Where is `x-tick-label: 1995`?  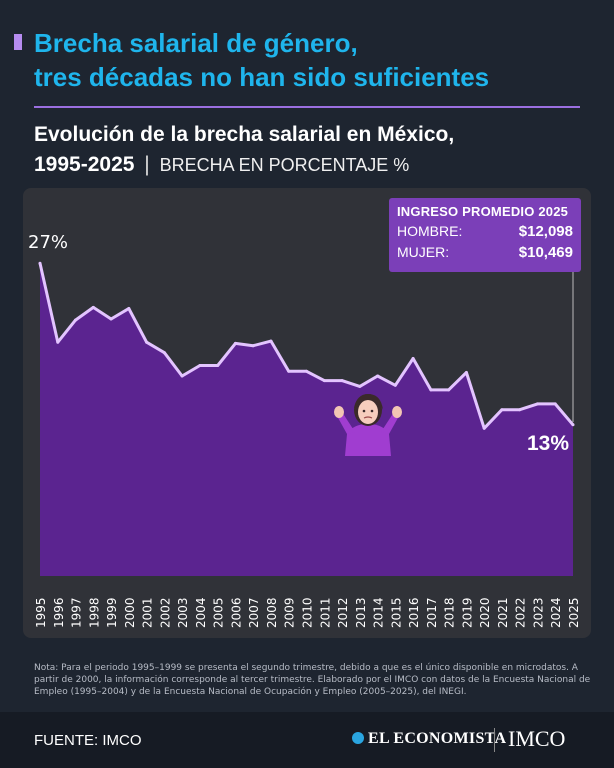
x-tick-label: 1995 is located at coordinates (41, 612).